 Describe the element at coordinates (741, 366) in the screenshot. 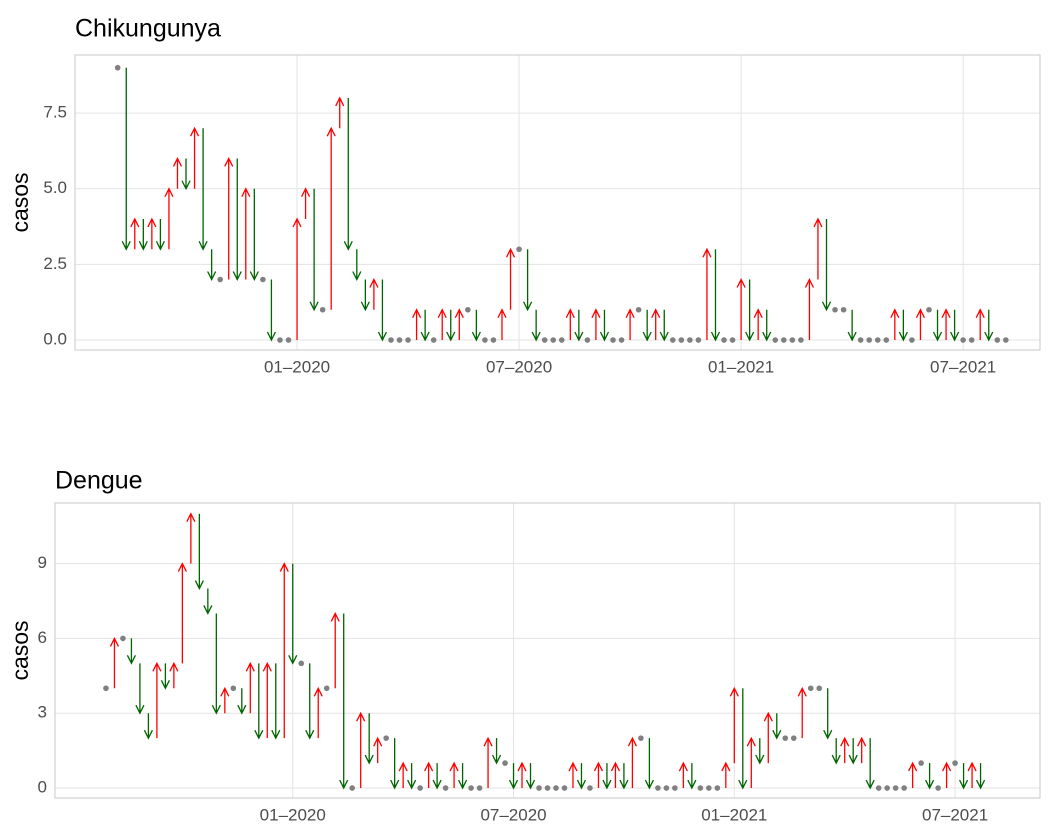

I see `x-tick-label: 01–2021` at that location.